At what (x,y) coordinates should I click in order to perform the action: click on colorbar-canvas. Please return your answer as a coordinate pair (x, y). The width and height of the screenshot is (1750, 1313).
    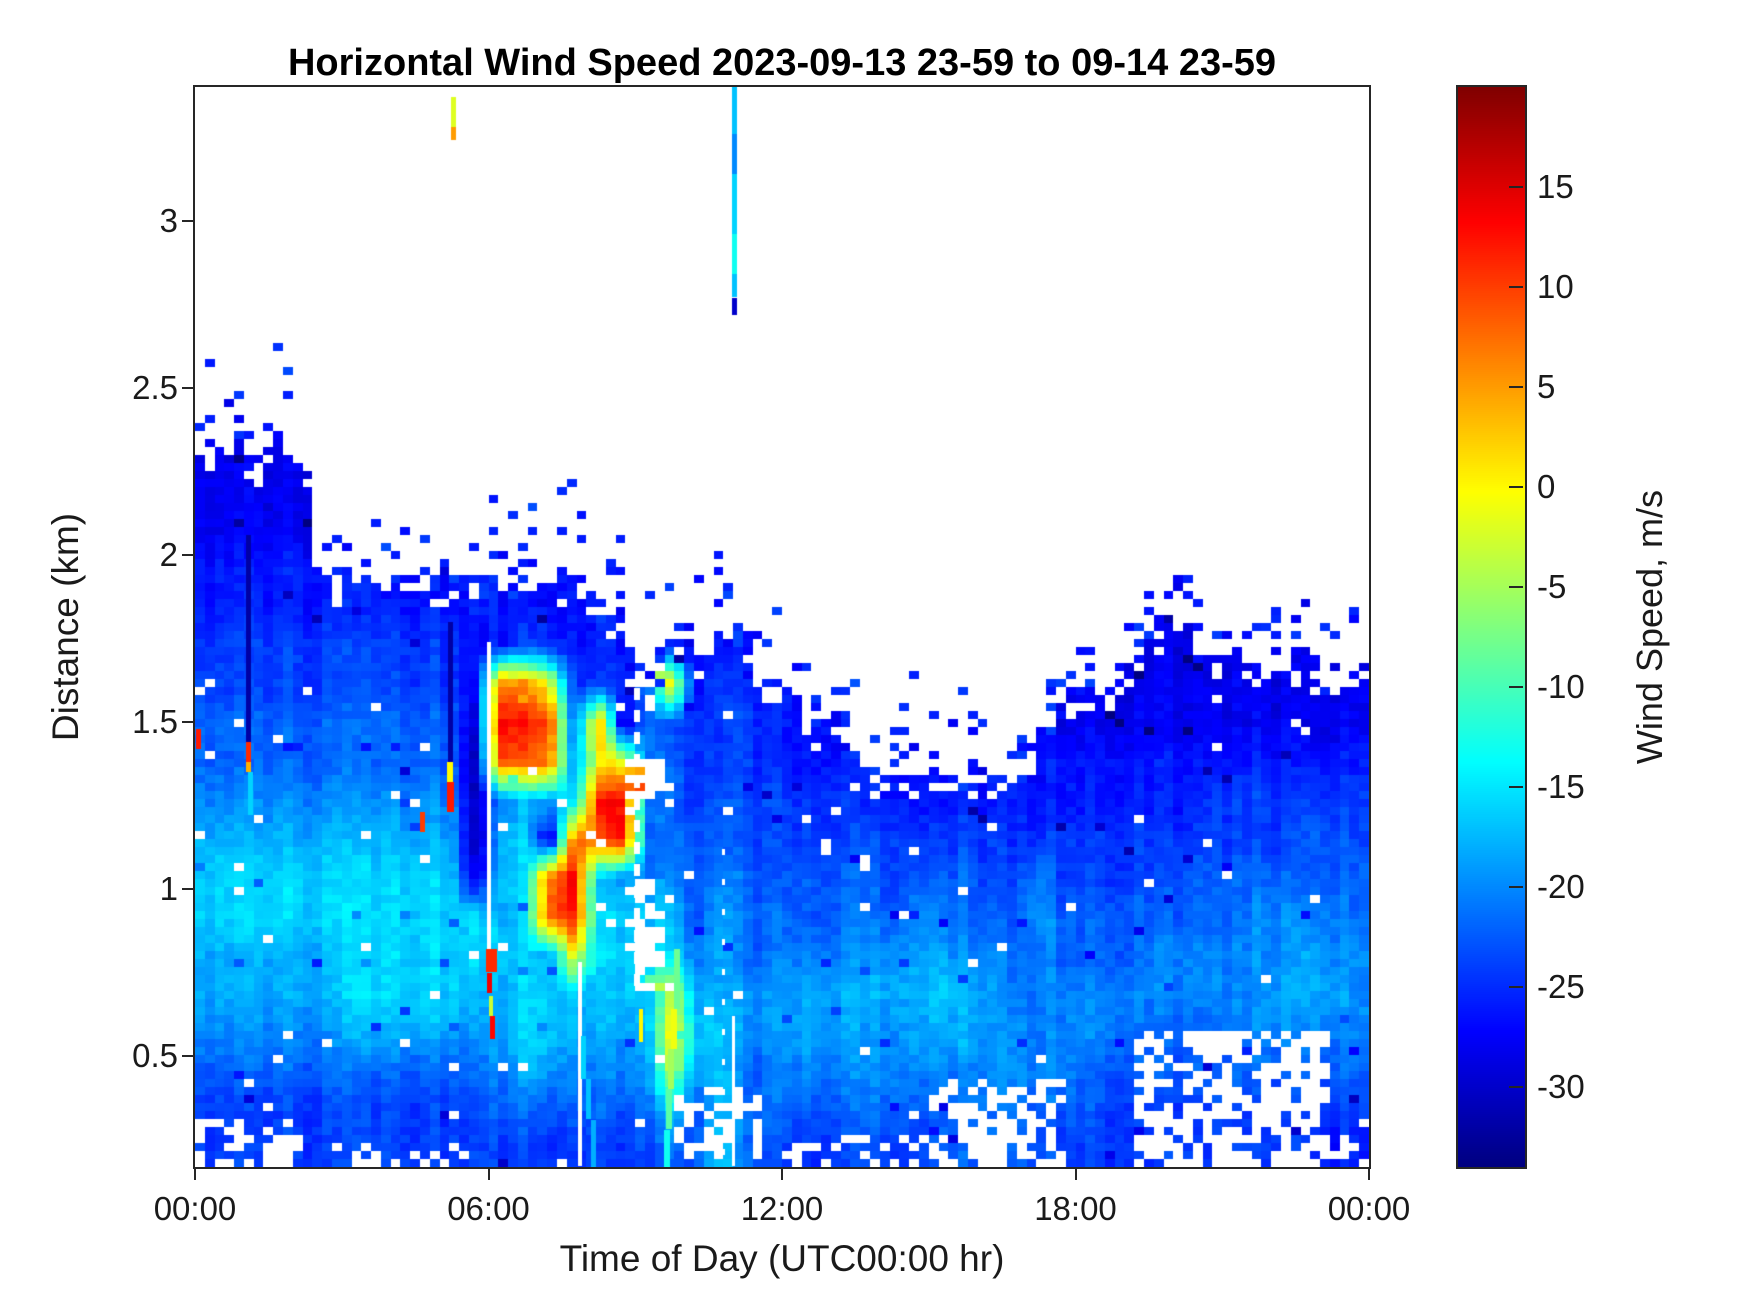
    Looking at the image, I should click on (1491, 627).